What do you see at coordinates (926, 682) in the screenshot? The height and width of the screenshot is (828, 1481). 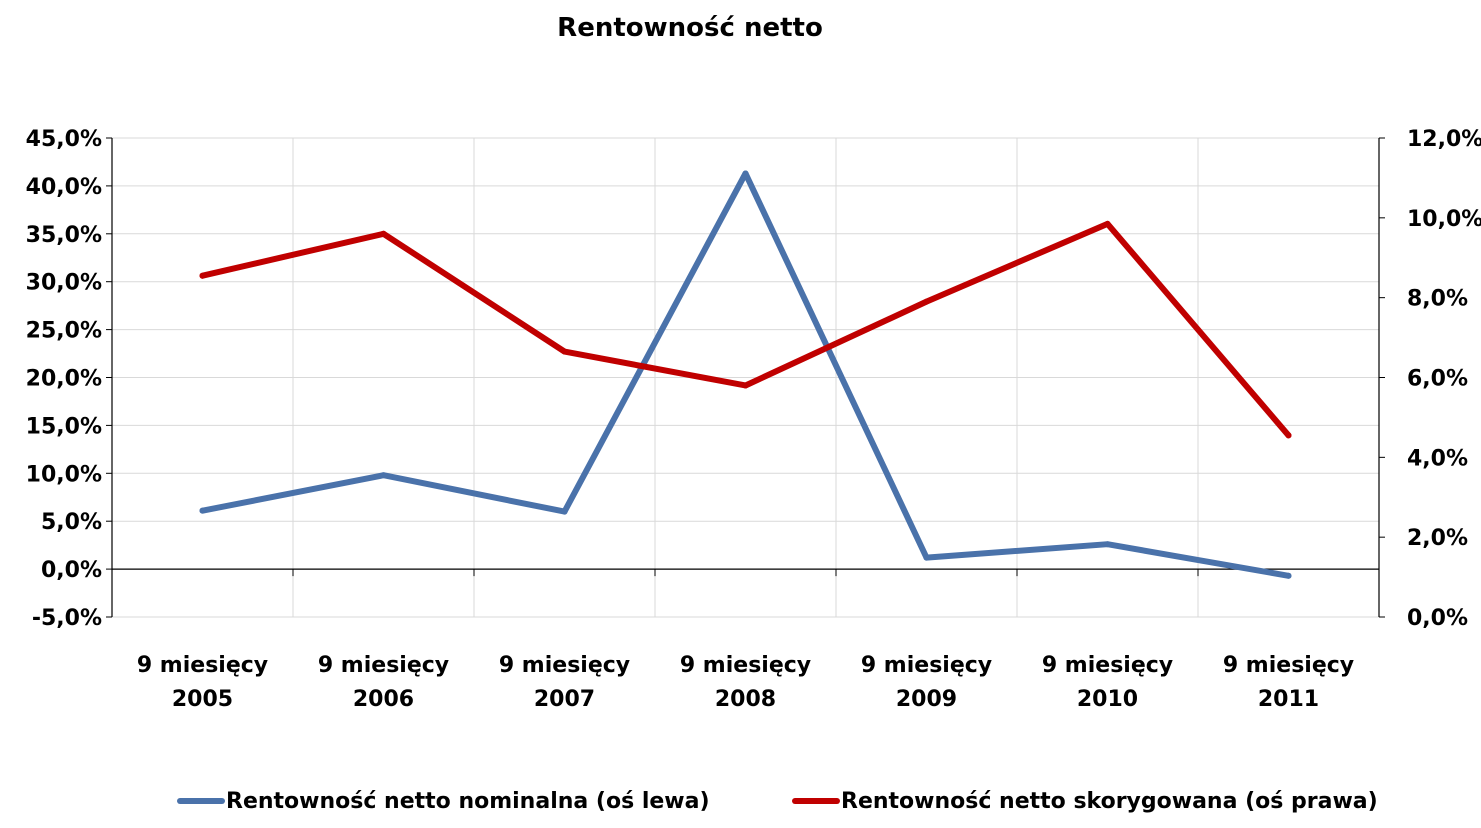 I see `x-category-label: 9 miesięcy 2009` at bounding box center [926, 682].